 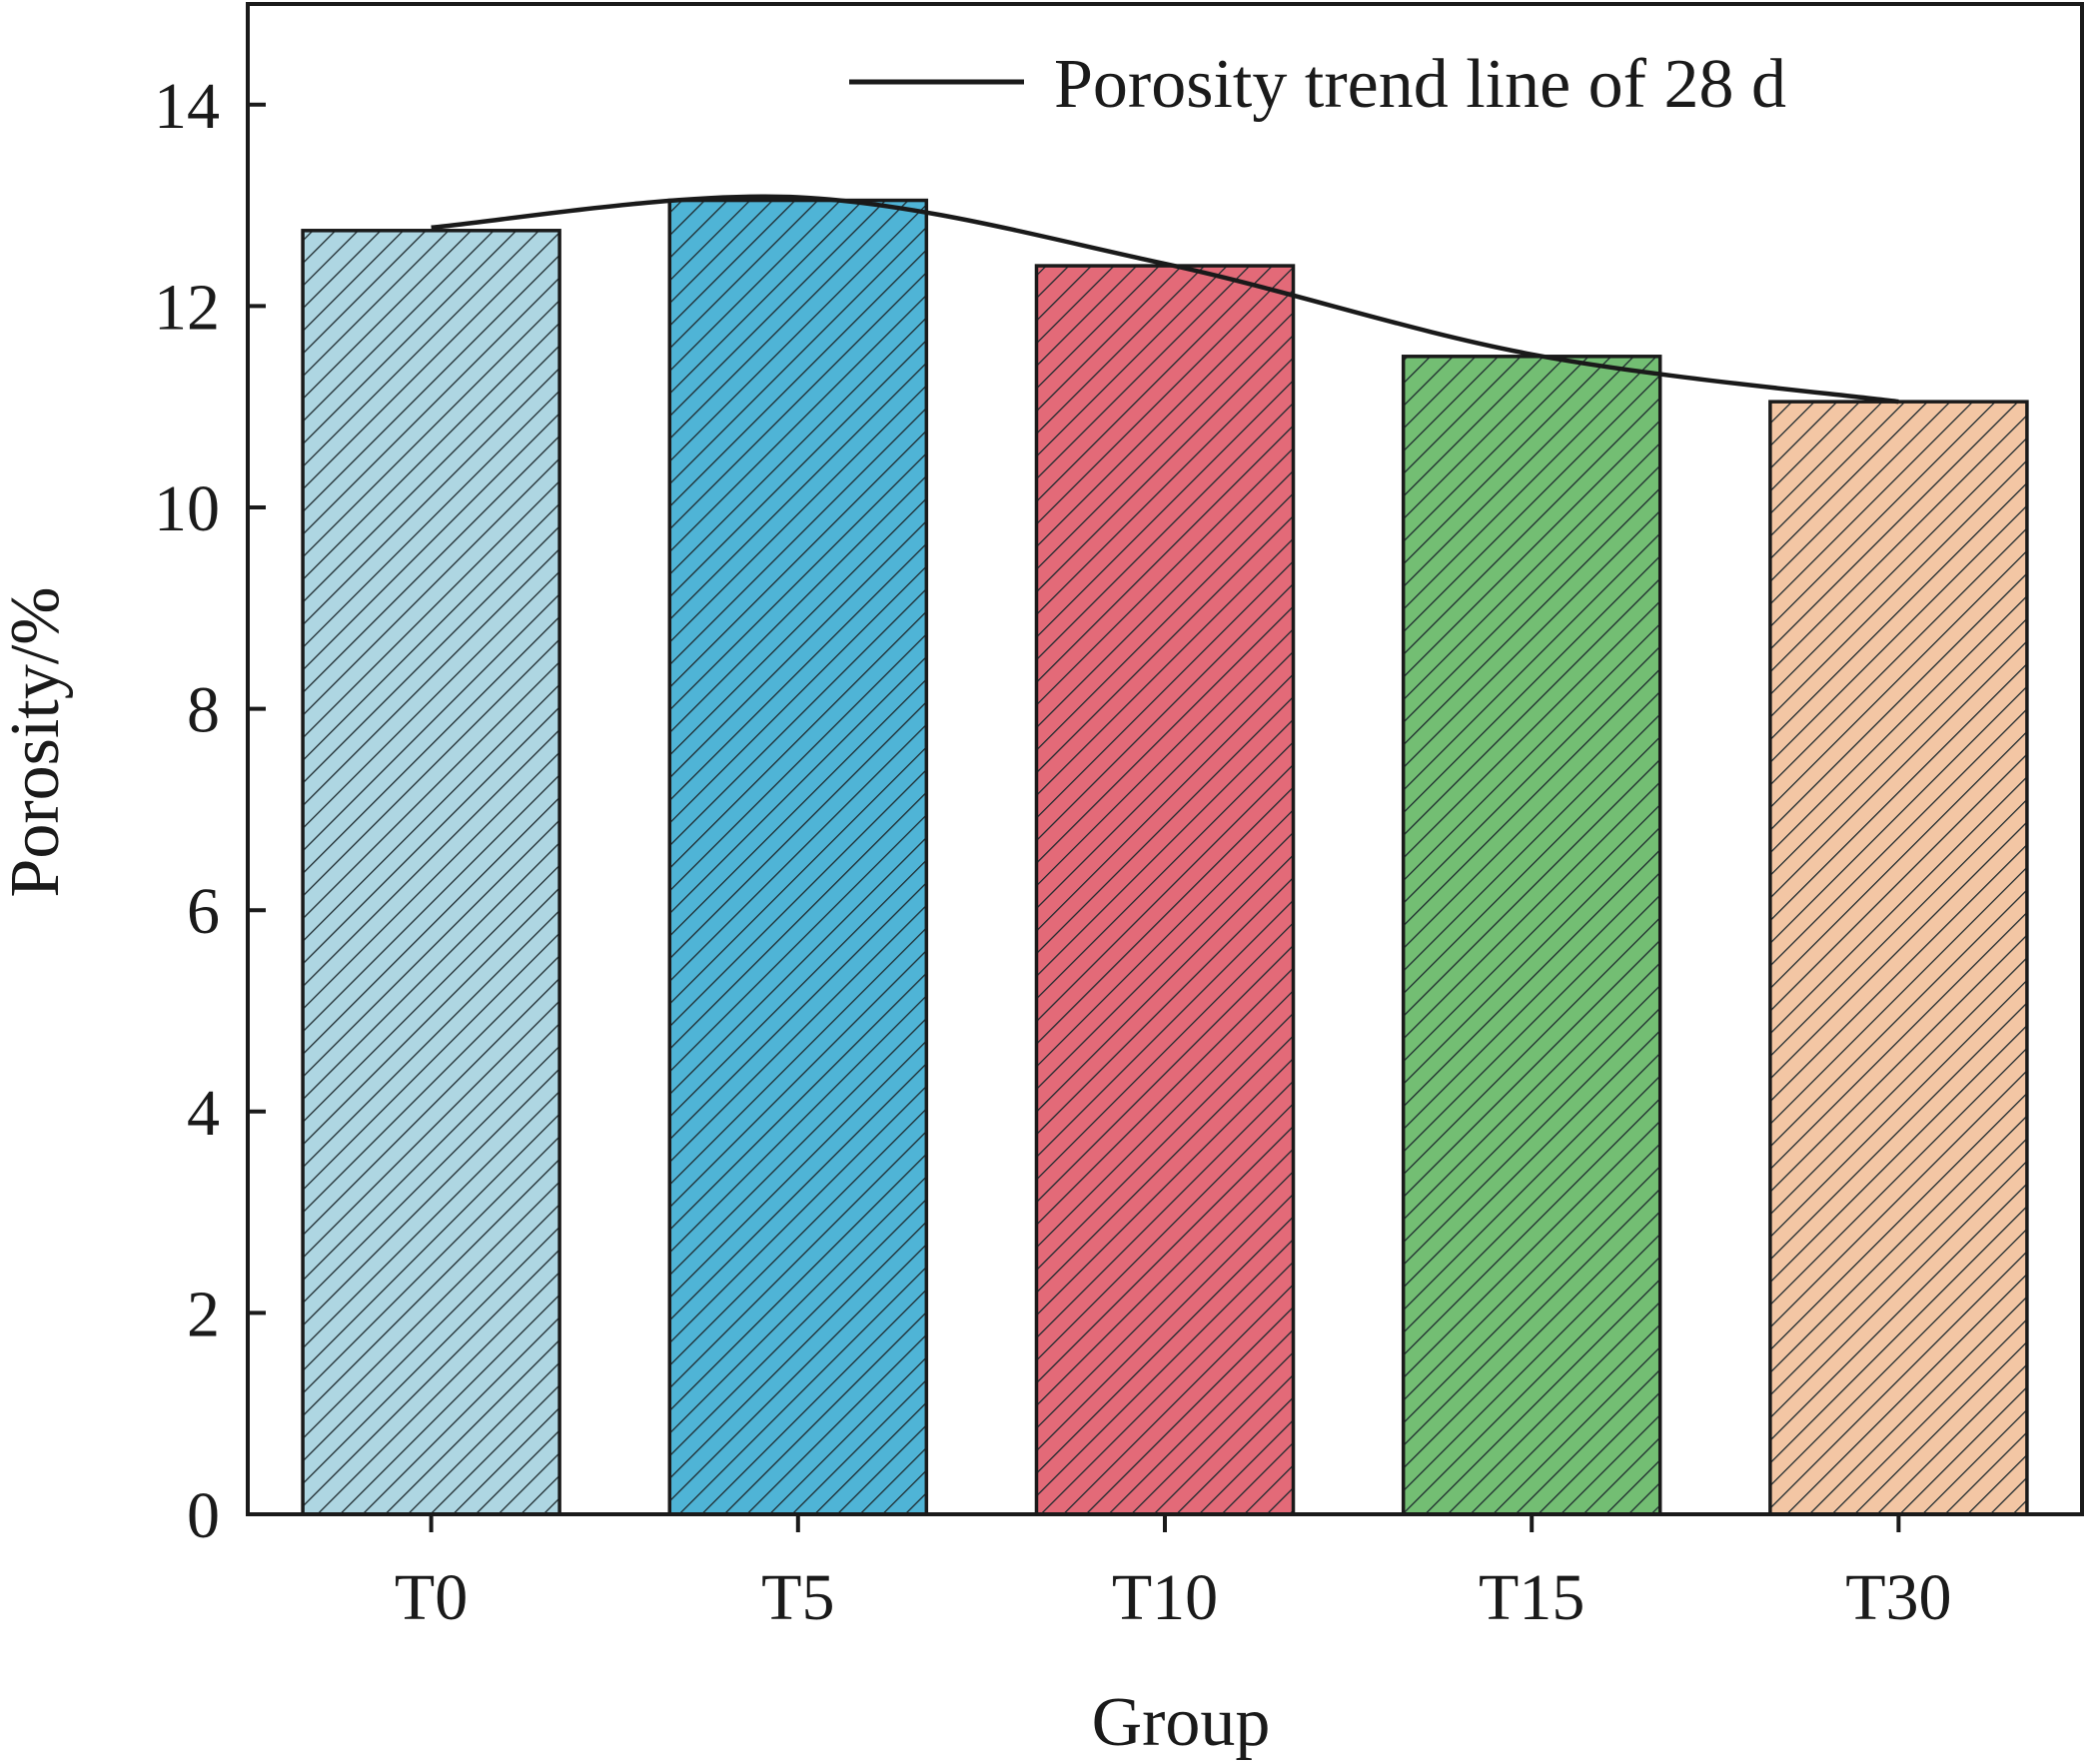 I want to click on y-axis-title: Porosity/%, so click(x=37, y=741).